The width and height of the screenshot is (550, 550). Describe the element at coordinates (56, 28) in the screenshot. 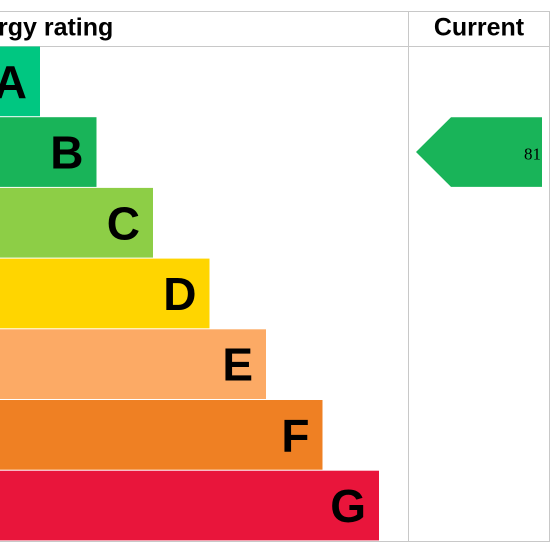

I see `rating-header: rgy rating` at that location.